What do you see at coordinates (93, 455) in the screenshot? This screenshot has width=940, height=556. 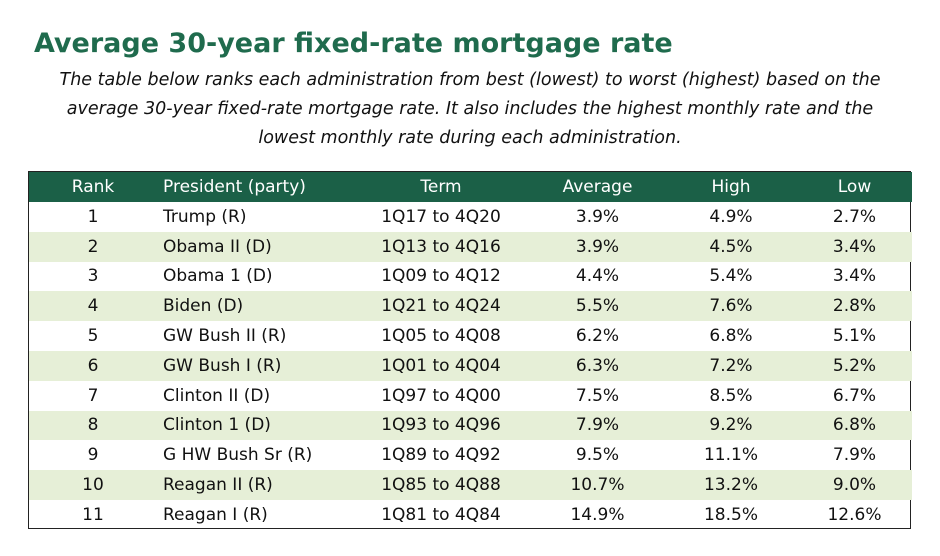 I see `cell-rank: 9` at bounding box center [93, 455].